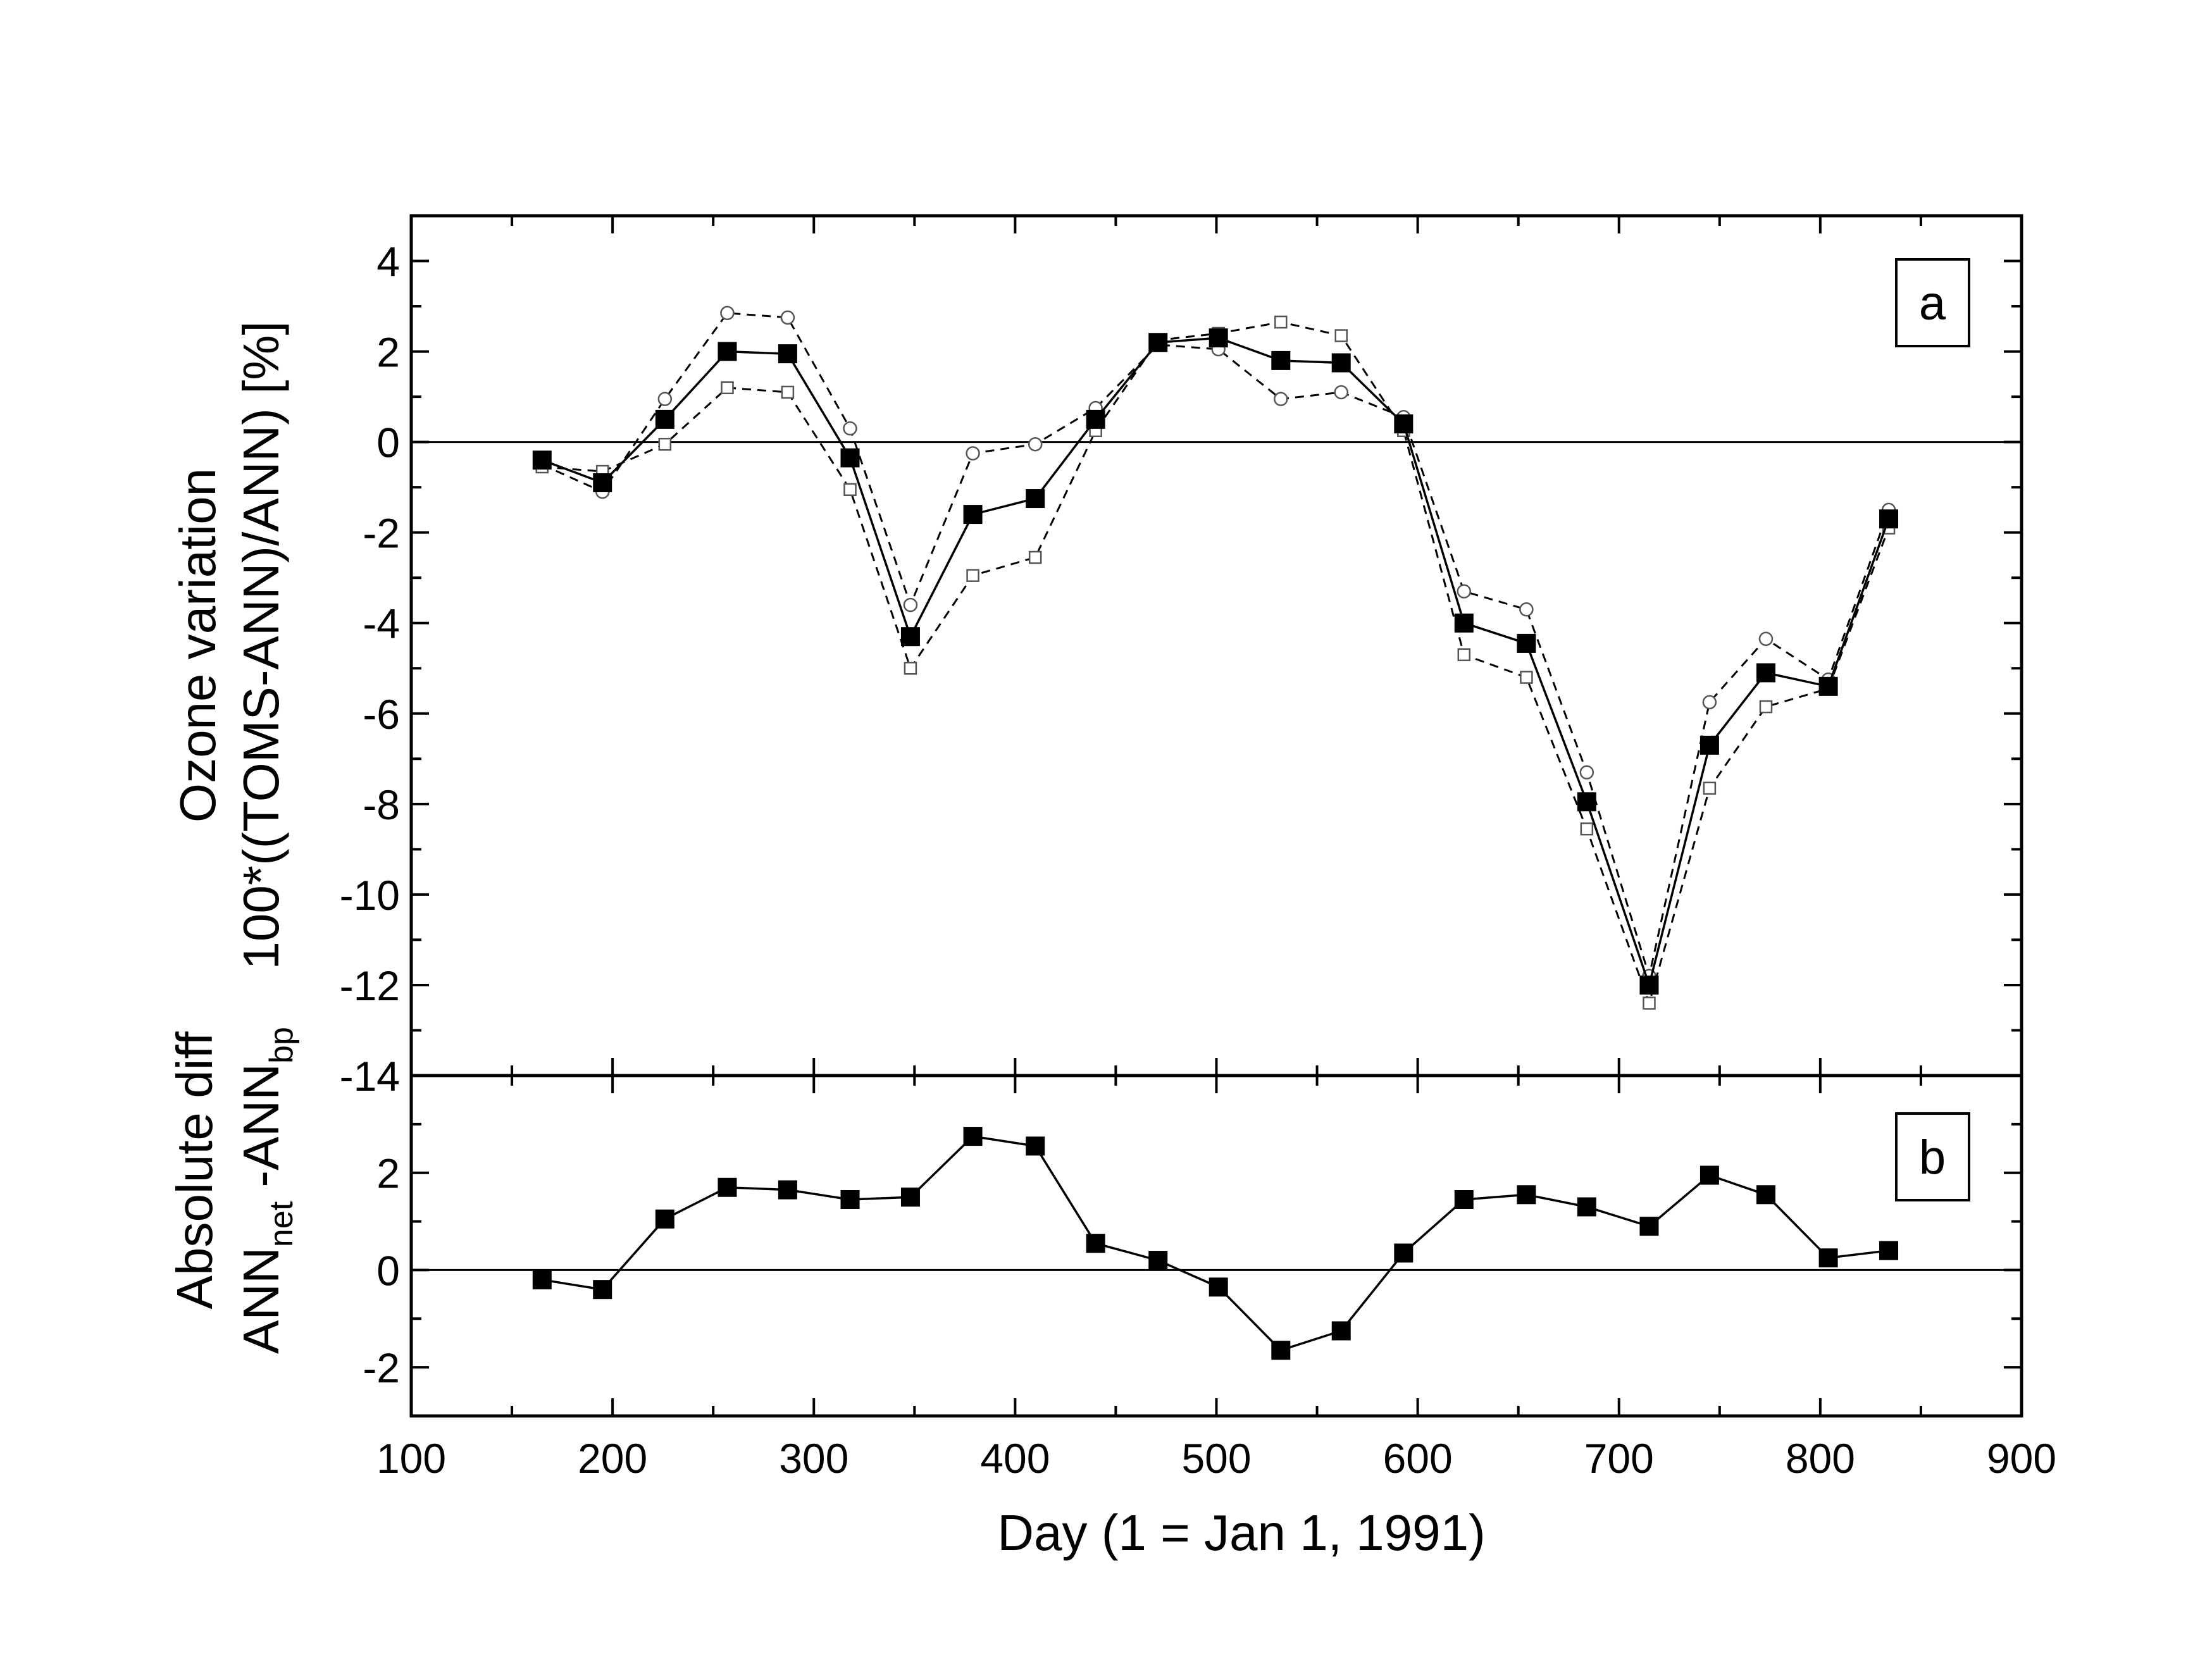 The height and width of the screenshot is (1669, 2212). What do you see at coordinates (1619, 1458) in the screenshot?
I see `x-tick-label: 700` at bounding box center [1619, 1458].